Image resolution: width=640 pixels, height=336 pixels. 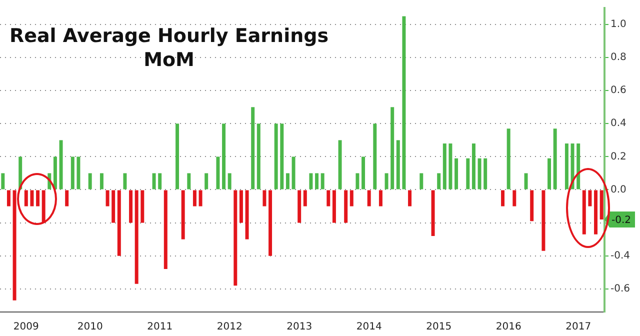 I want to click on text: Real Average Hourly Earnings MoM, so click(x=169, y=48).